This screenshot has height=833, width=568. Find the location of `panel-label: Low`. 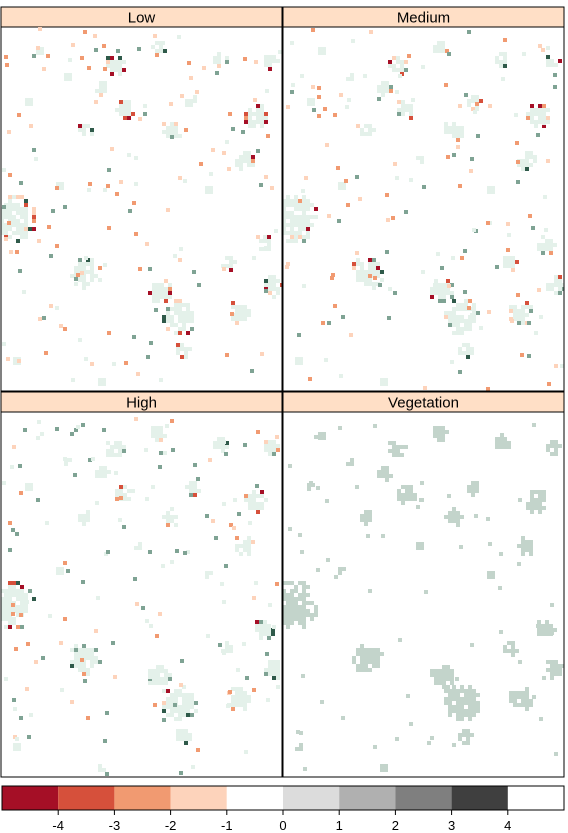

panel-label: Low is located at coordinates (142, 18).